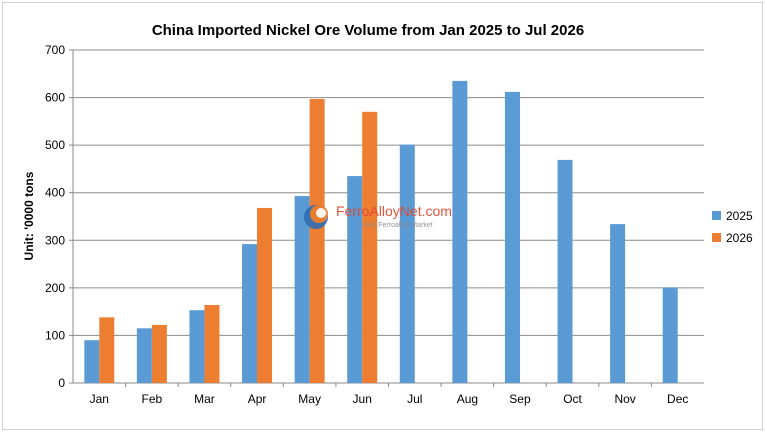  I want to click on y-tick-label: 200, so click(55, 288).